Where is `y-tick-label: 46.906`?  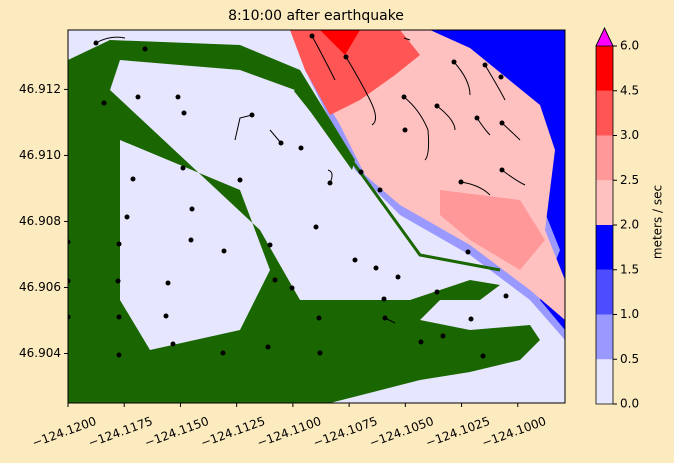
y-tick-label: 46.906 is located at coordinates (40, 287).